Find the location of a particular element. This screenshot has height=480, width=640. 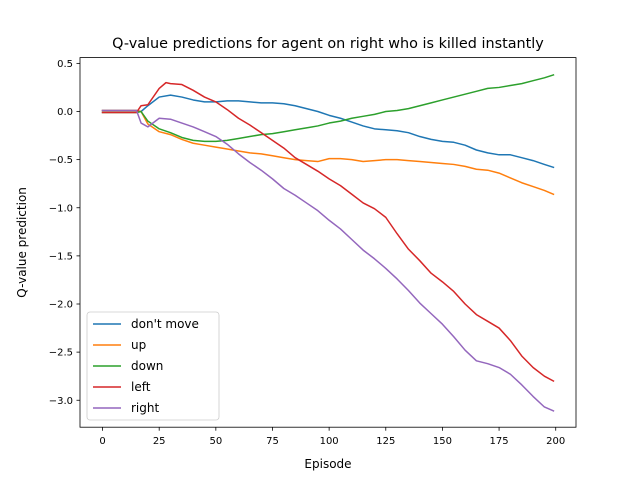

y-tick-label: −1.5 is located at coordinates (61, 256).